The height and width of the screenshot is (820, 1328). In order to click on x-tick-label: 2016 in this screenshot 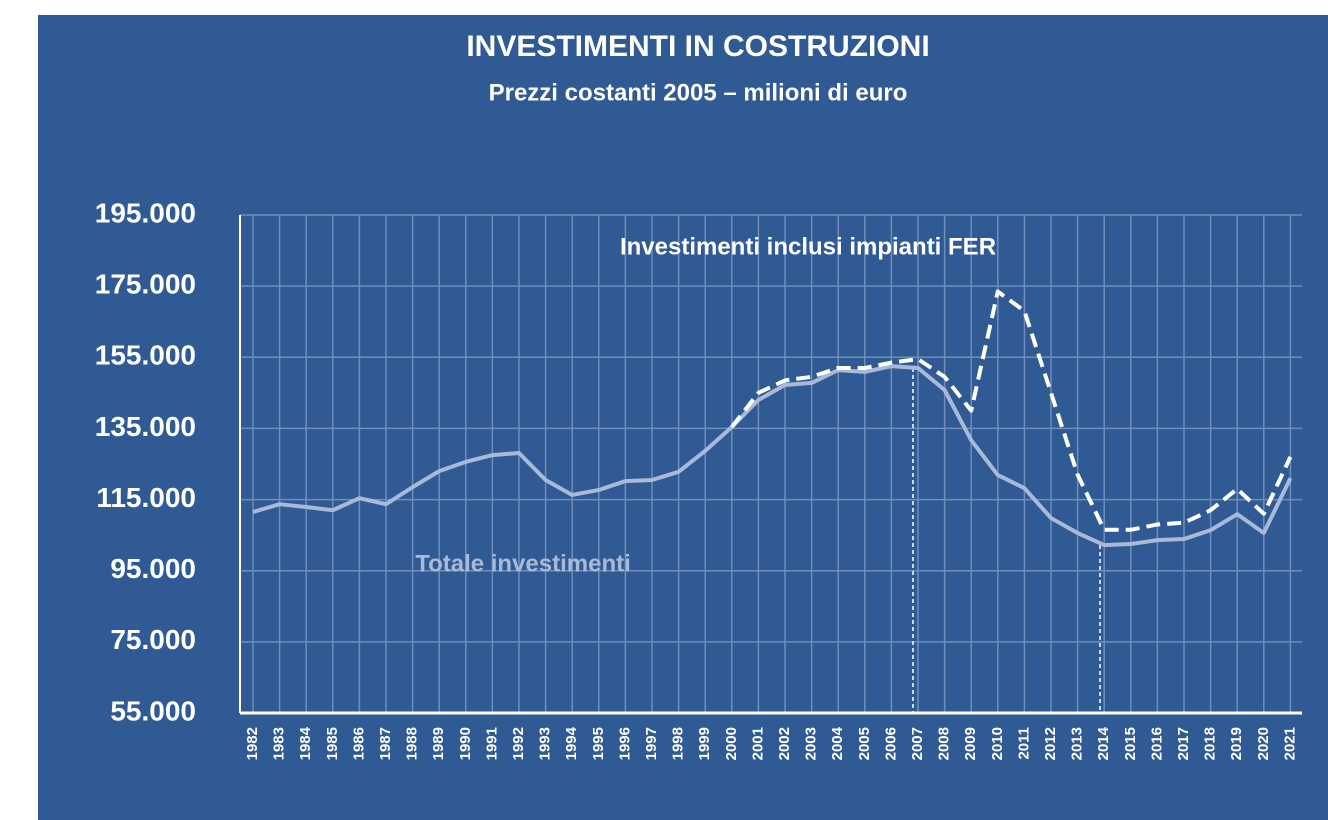, I will do `click(1156, 743)`.